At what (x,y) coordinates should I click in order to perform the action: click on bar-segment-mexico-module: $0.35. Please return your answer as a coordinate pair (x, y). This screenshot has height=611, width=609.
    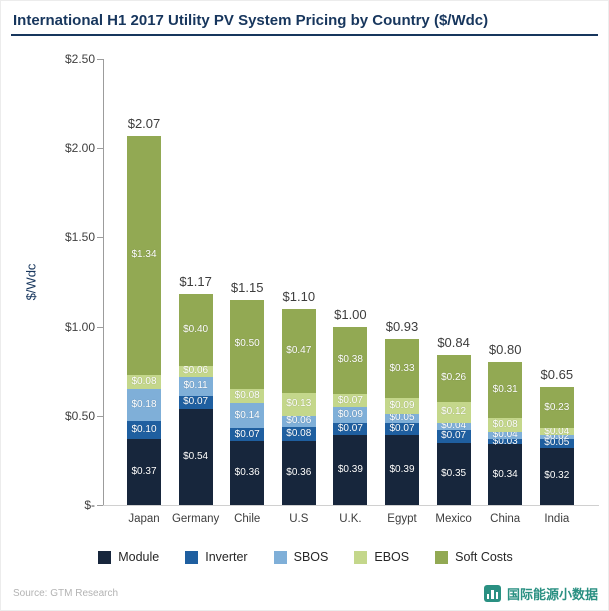
    Looking at the image, I should click on (453, 473).